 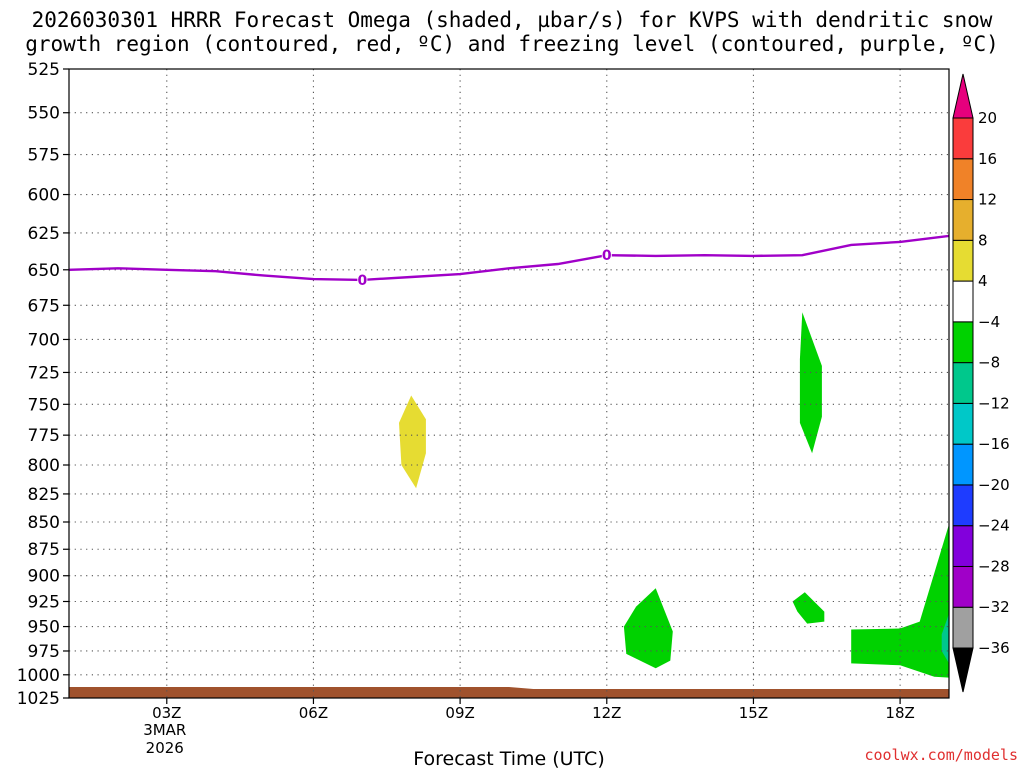 I want to click on colorbar-level-label: −28, so click(x=994, y=566).